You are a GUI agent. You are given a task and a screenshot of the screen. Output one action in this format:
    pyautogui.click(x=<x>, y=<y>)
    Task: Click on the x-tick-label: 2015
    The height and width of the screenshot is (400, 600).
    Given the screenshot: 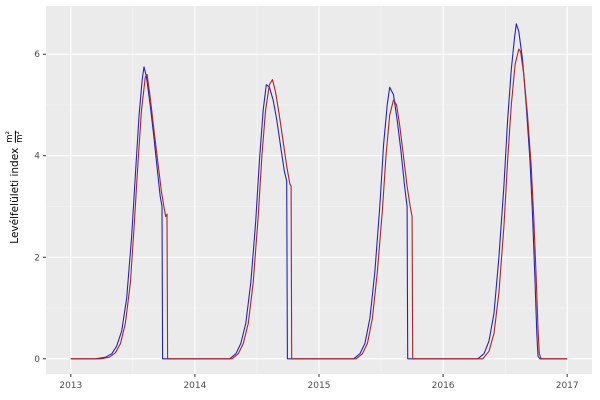 What is the action you would take?
    pyautogui.click(x=319, y=386)
    